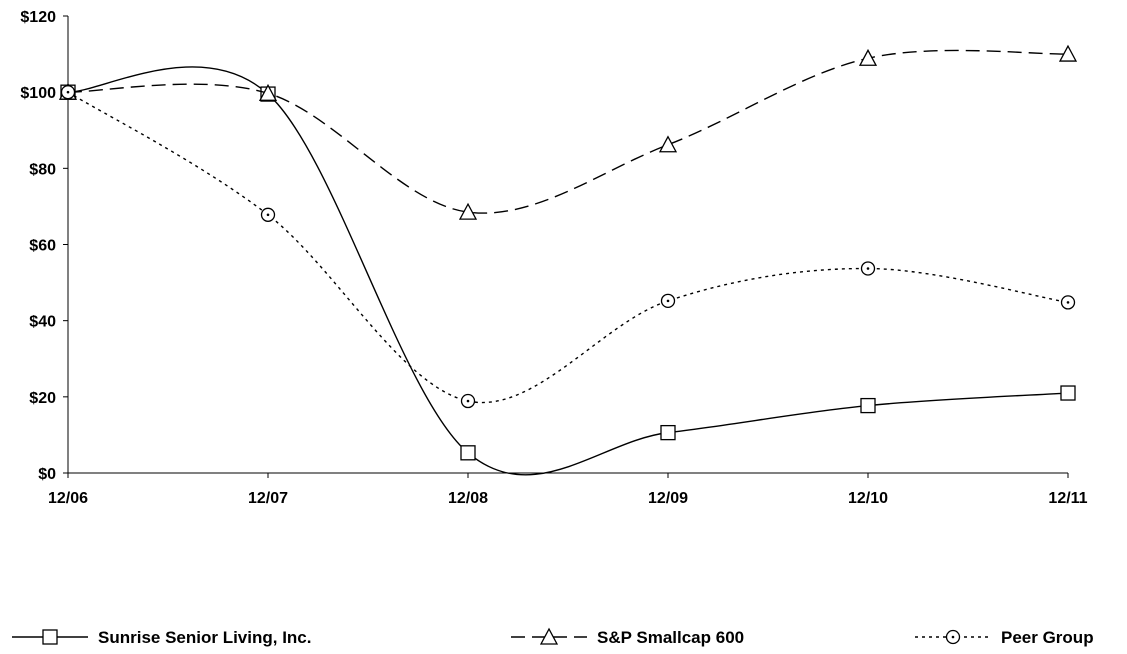 The height and width of the screenshot is (654, 1127). What do you see at coordinates (1067, 498) in the screenshot?
I see `x-tick-label: 12/11` at bounding box center [1067, 498].